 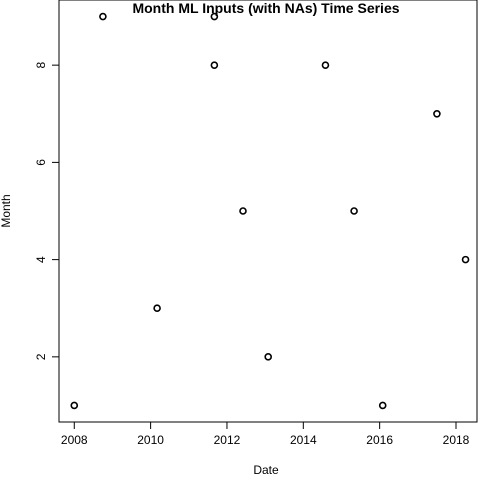 What do you see at coordinates (150, 440) in the screenshot?
I see `x-tick-label: 2010` at bounding box center [150, 440].